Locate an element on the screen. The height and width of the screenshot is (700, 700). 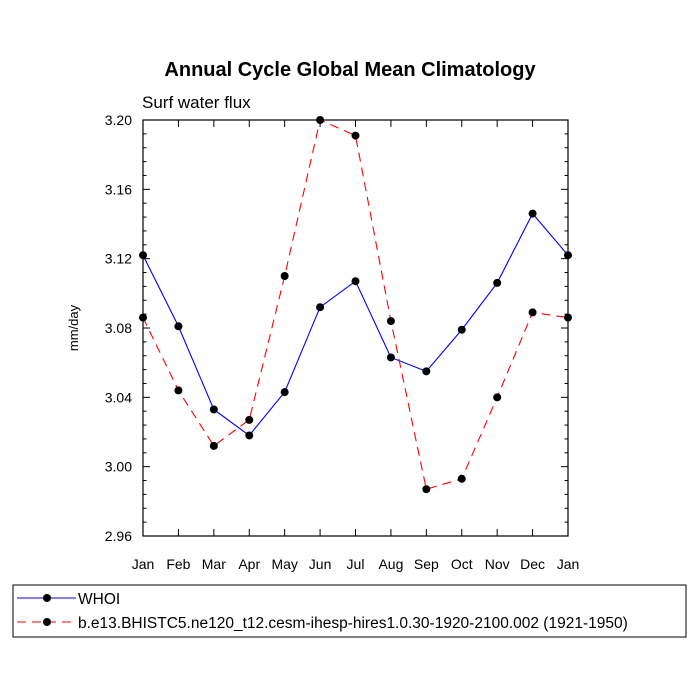
x-tick-label: Jun is located at coordinates (320, 564).